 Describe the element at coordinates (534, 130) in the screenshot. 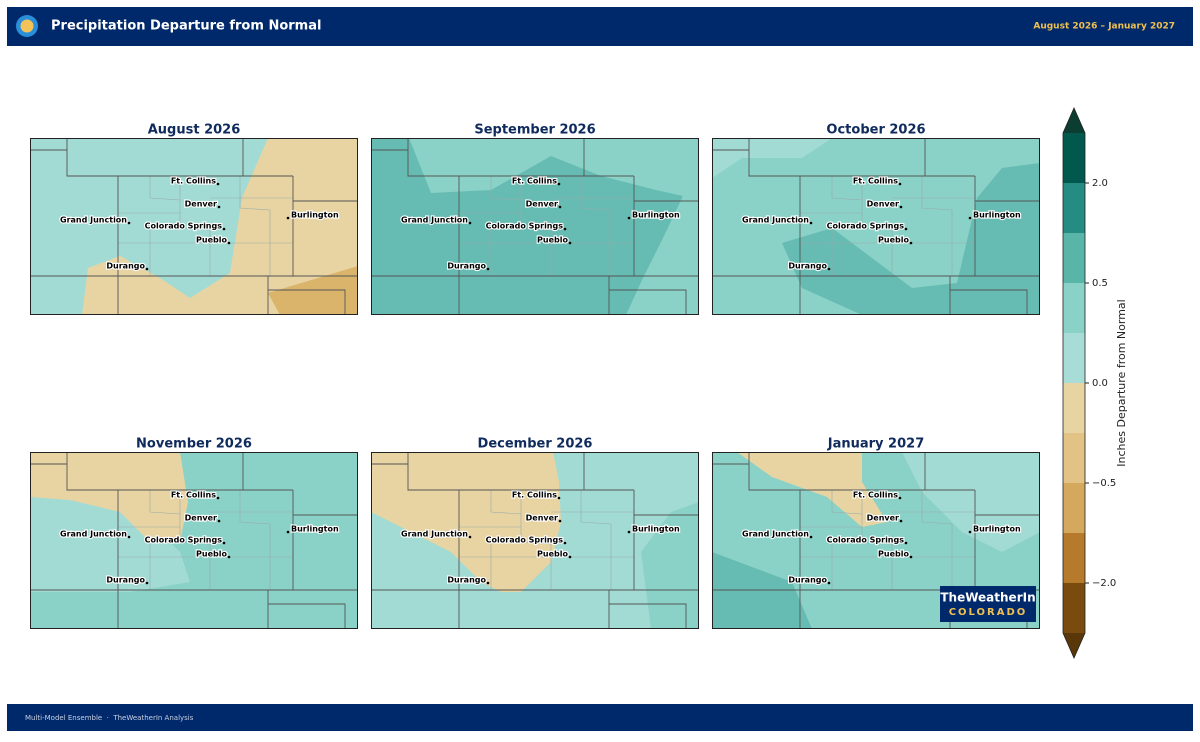

I see `panel-title: September 2026` at that location.